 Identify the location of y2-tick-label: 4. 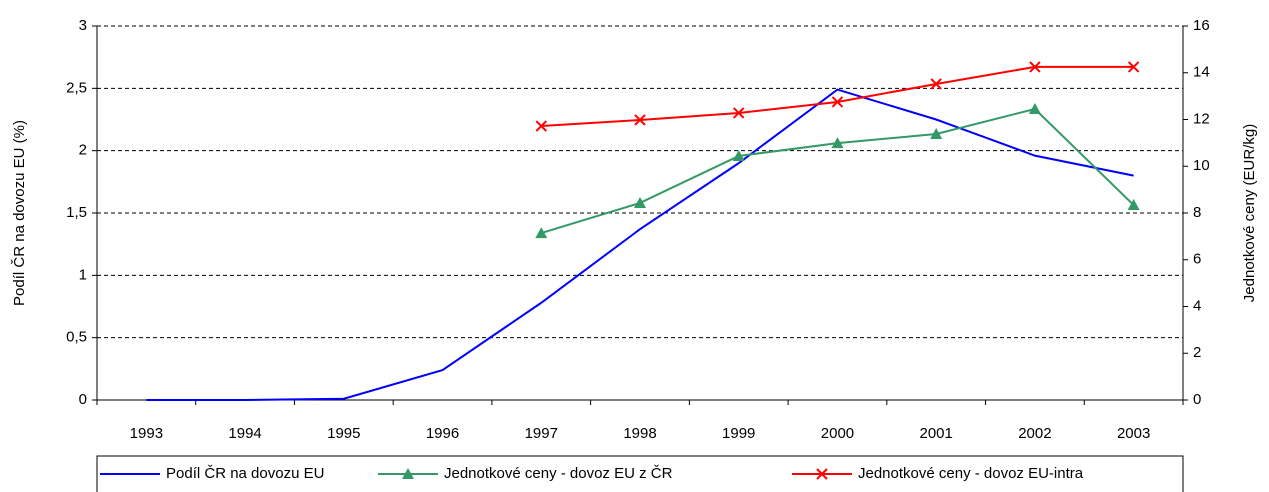
(1197, 305).